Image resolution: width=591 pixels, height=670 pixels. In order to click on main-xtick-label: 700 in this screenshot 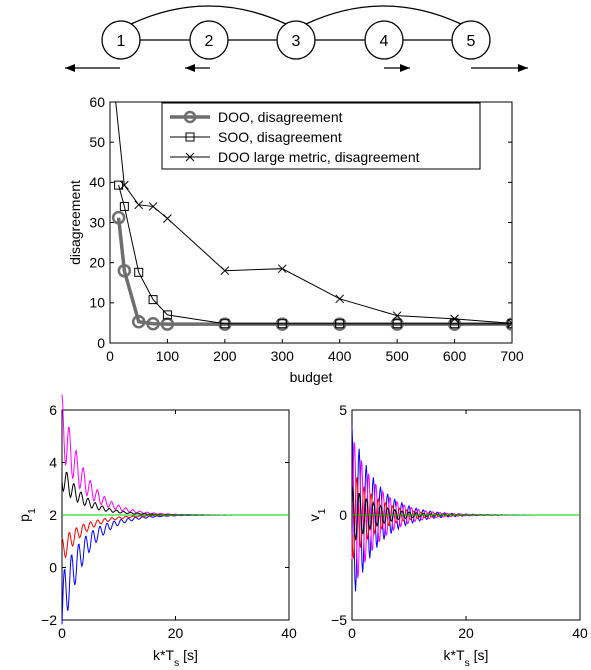, I will do `click(512, 356)`.